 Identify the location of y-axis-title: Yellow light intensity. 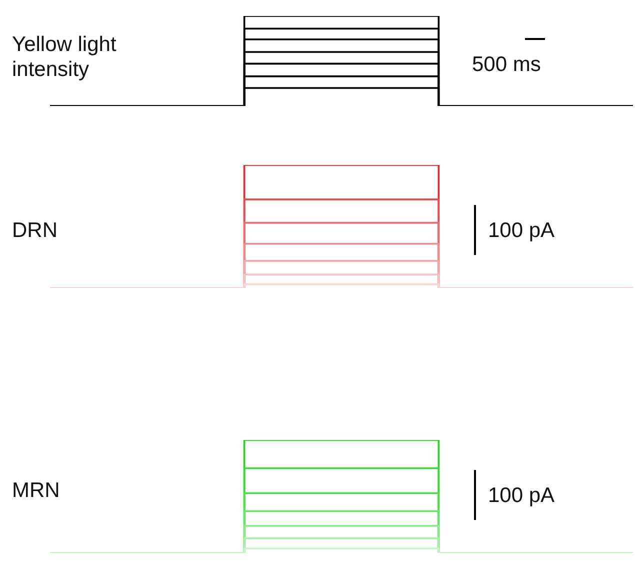
(65, 57).